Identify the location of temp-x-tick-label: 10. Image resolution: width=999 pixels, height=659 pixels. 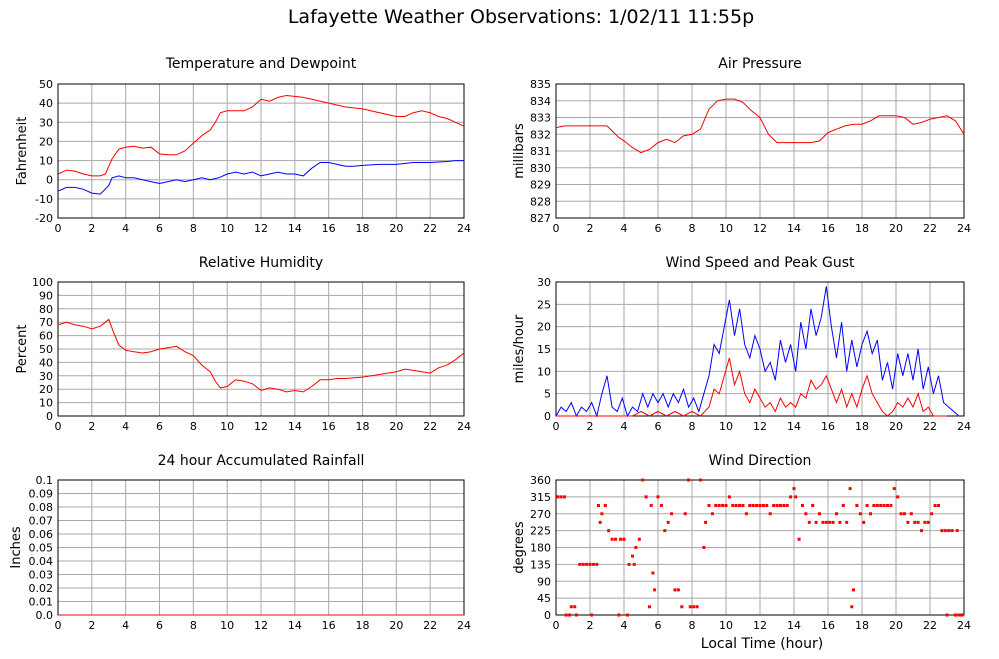
(227, 228).